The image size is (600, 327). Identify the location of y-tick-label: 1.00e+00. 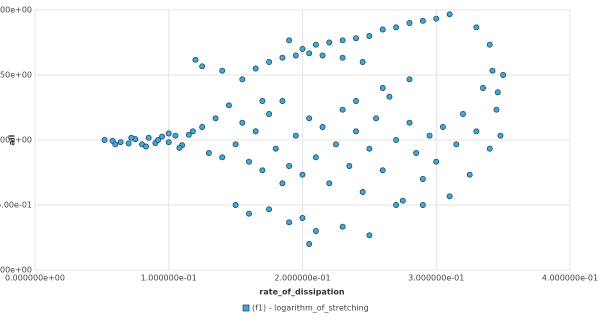
(16, 140).